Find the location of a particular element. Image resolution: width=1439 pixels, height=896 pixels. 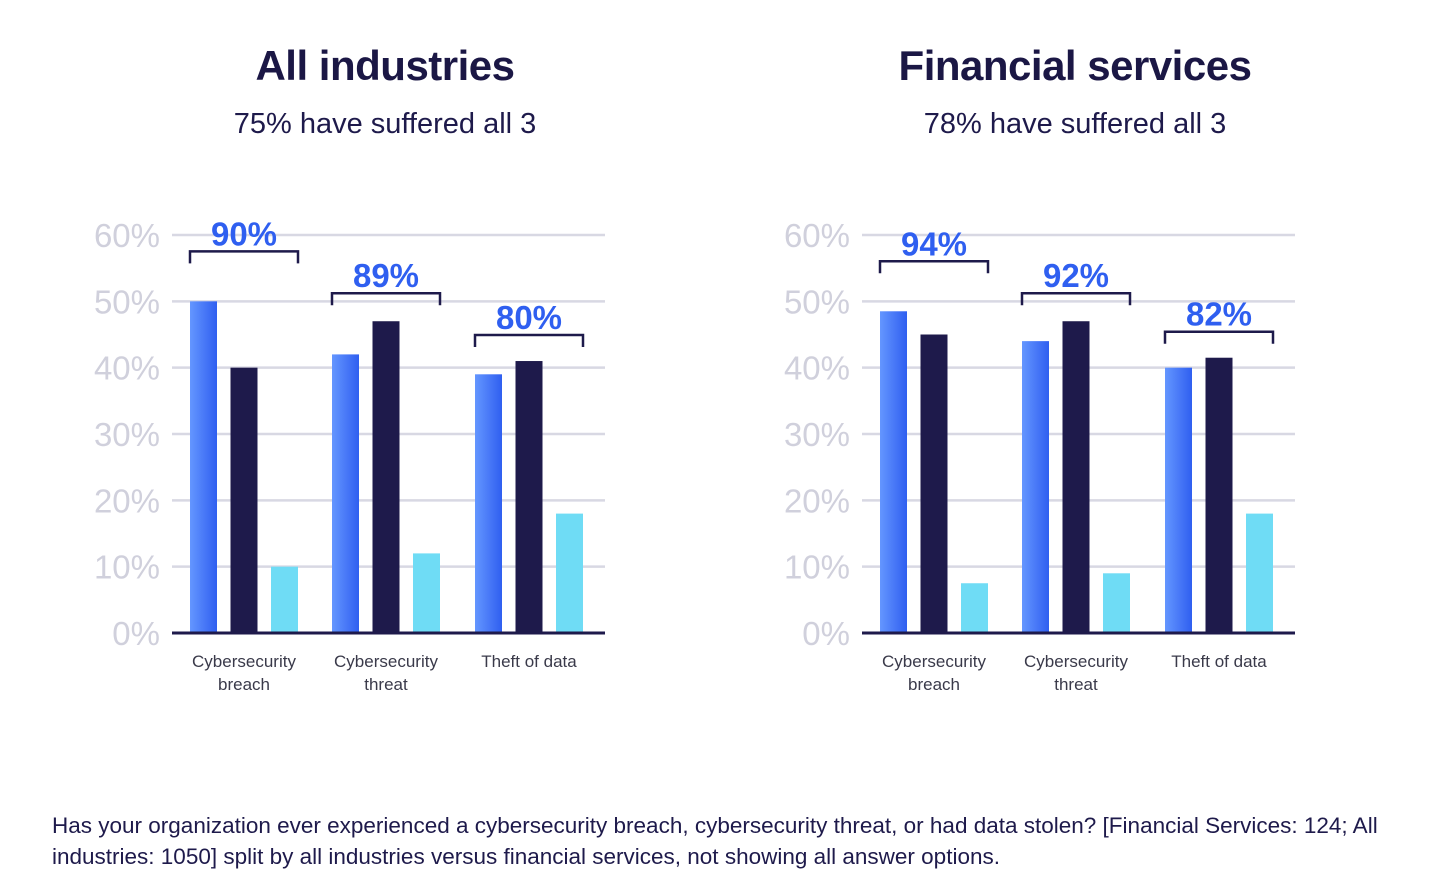

bracket-label: 80% is located at coordinates (529, 317).